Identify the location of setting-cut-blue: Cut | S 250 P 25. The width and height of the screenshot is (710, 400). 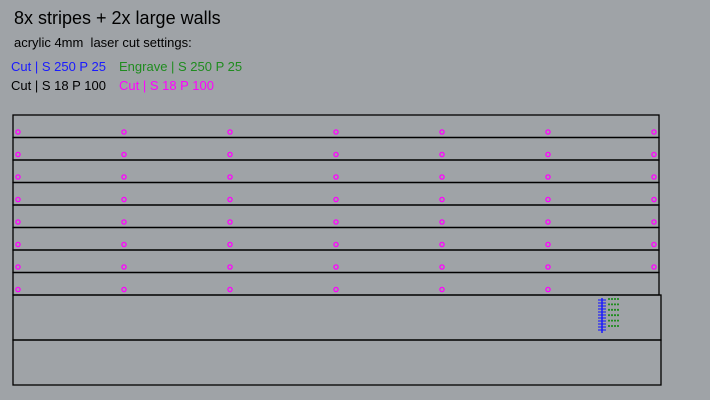
(58, 66).